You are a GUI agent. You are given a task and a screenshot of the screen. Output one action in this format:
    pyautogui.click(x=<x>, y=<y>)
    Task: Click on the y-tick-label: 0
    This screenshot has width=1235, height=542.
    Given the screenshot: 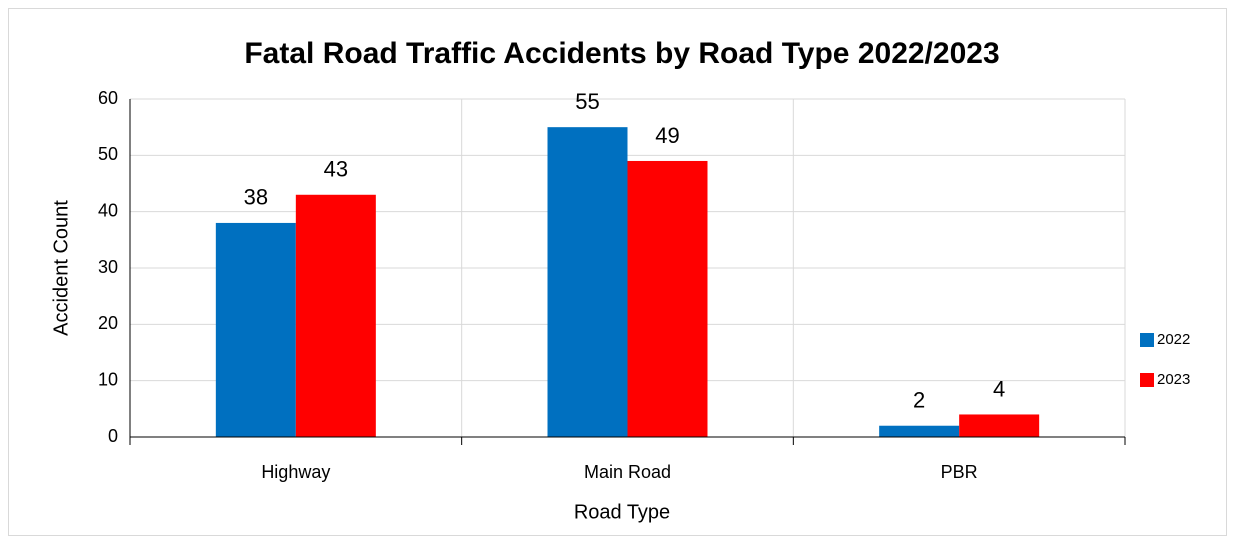 What is the action you would take?
    pyautogui.click(x=113, y=436)
    